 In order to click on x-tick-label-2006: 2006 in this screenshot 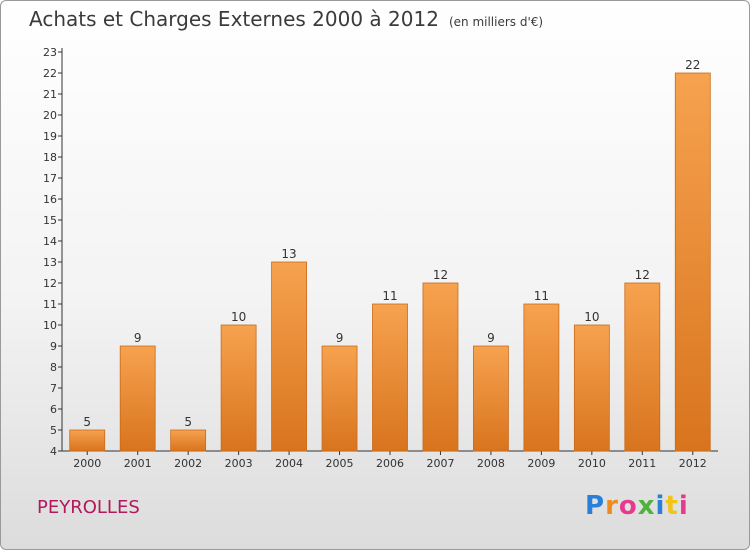, I will do `click(390, 463)`.